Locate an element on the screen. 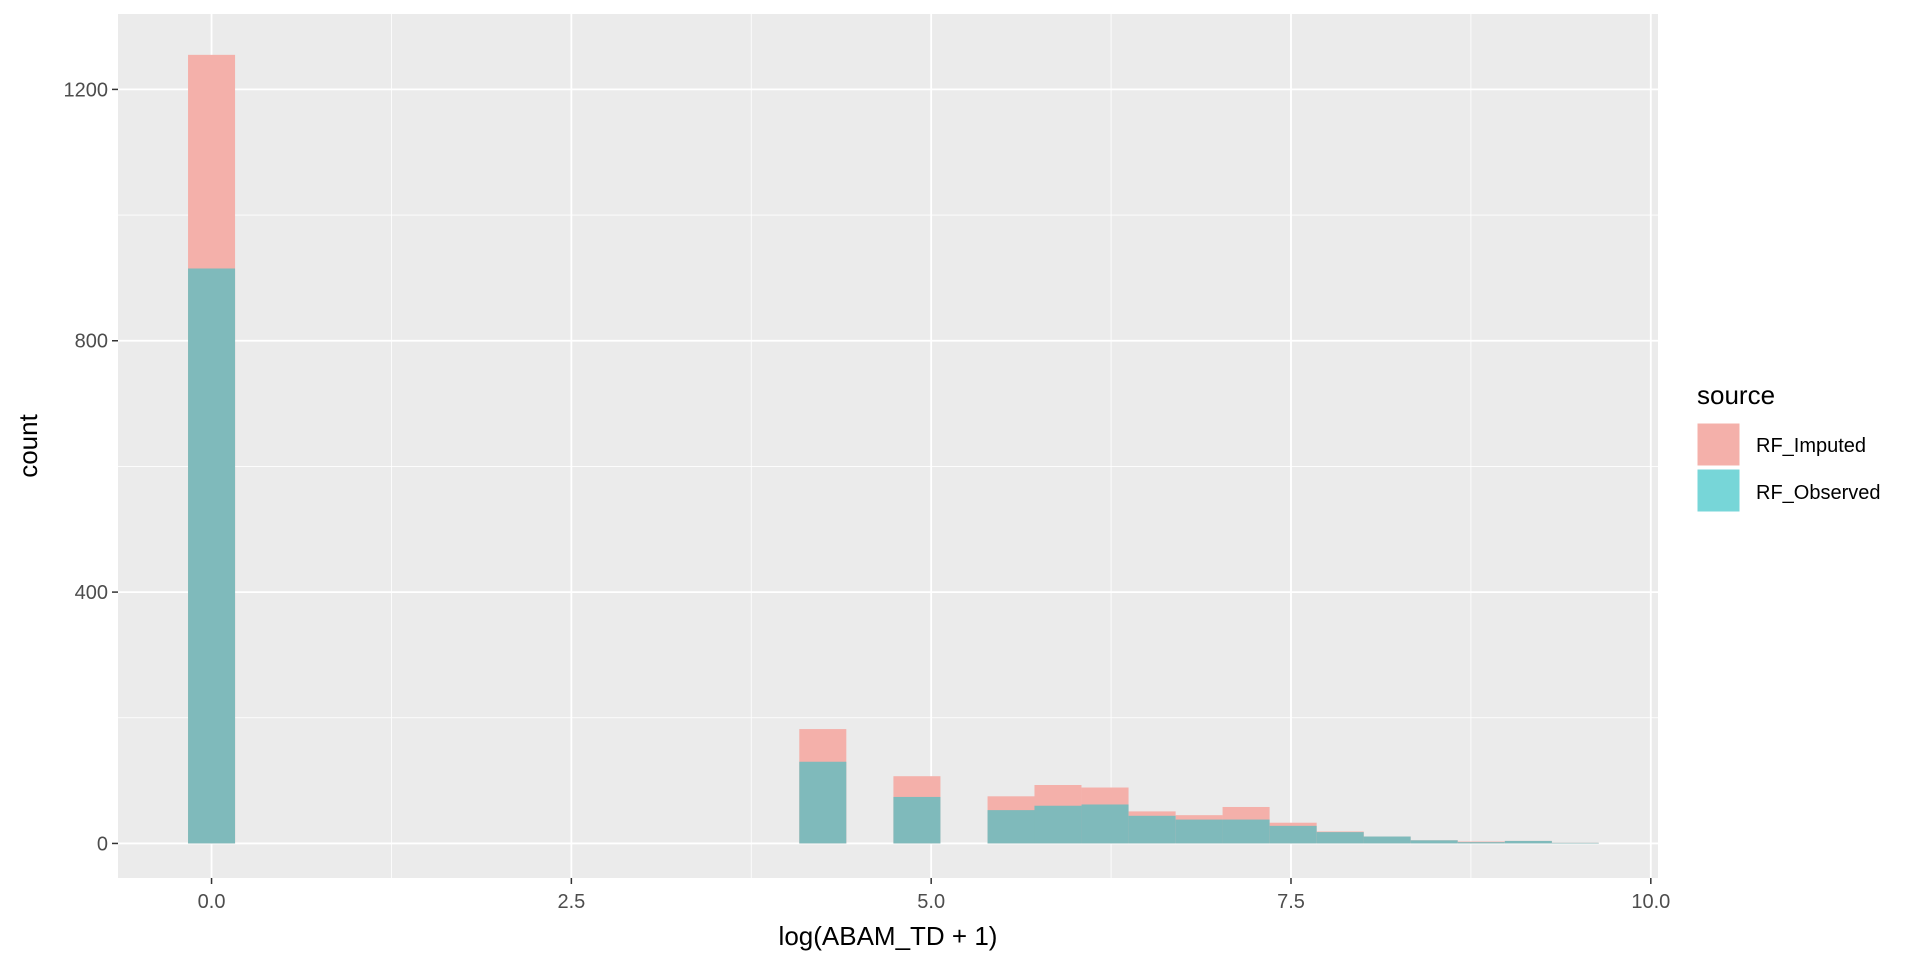 Image resolution: width=1920 pixels, height=960 pixels. x-axis-title: log(ABAM_TD + 1) is located at coordinates (888, 936).